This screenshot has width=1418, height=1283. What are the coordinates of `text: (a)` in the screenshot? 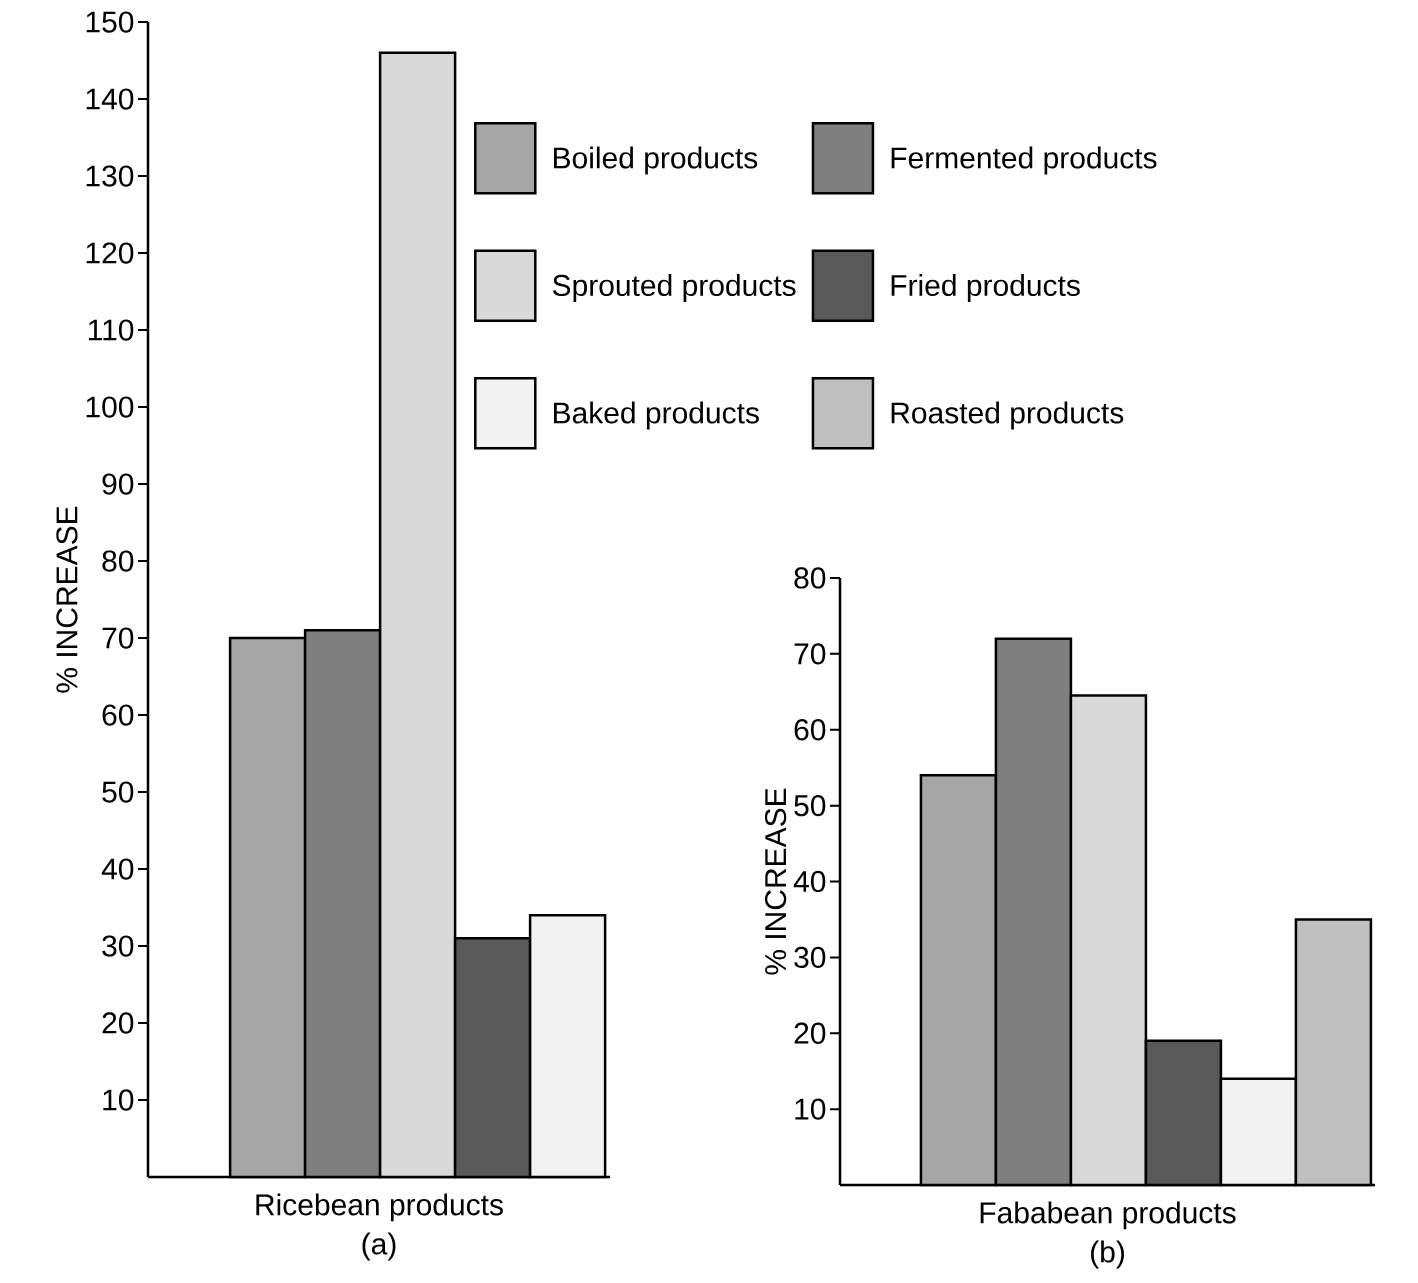 It's located at (379, 1246).